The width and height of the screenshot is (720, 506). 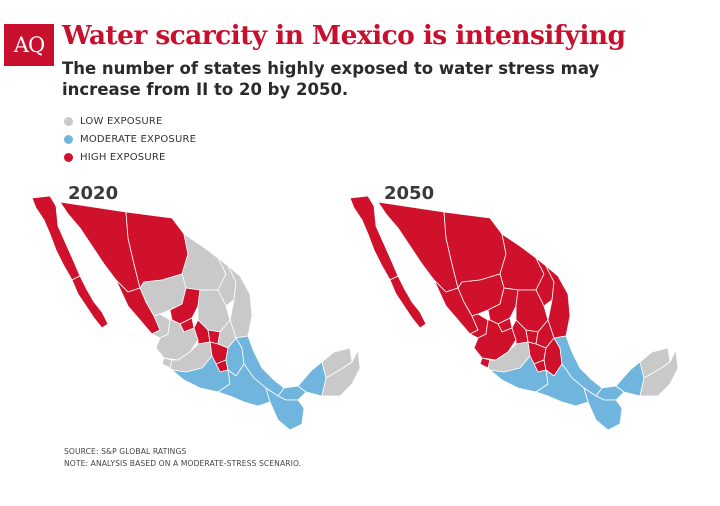 I want to click on chart-title: Water scarcity in Mexico is intensifying, so click(x=344, y=35).